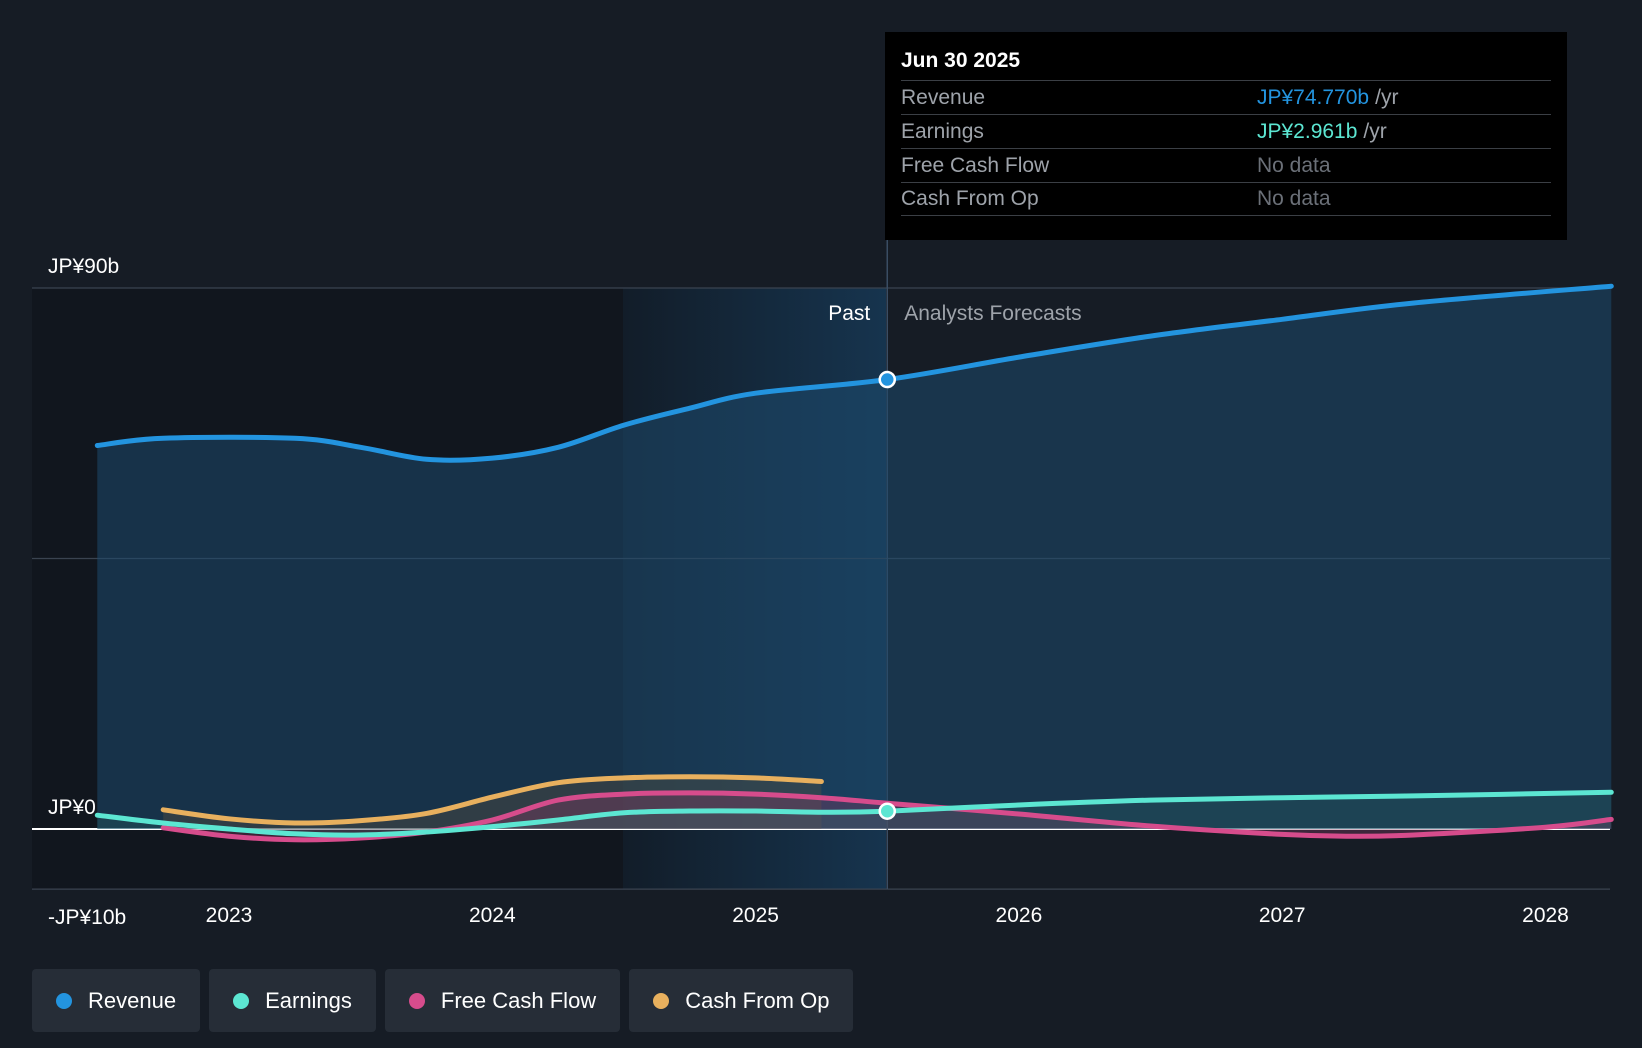 The image size is (1642, 1048). Describe the element at coordinates (975, 165) in the screenshot. I see `tooltip-label: Free Cash Flow` at that location.